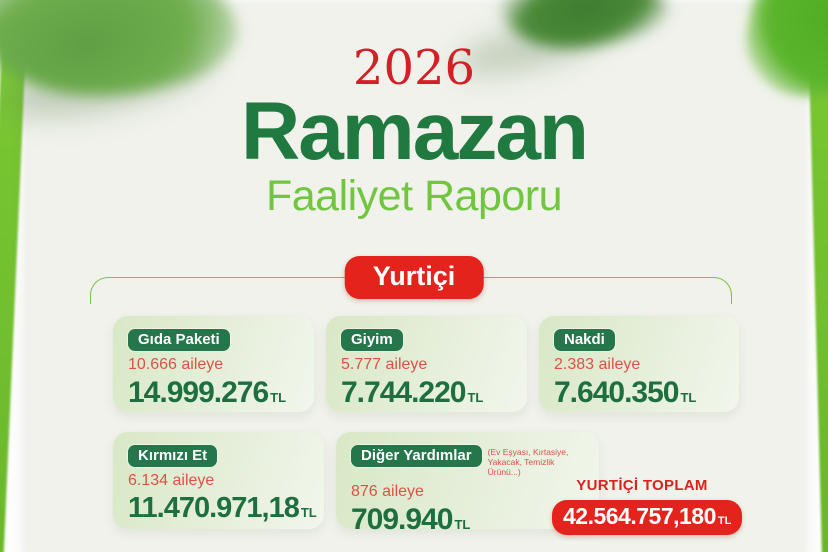 The height and width of the screenshot is (552, 828). Describe the element at coordinates (414, 196) in the screenshot. I see `page-subtitle: Faaliyet Raporu` at that location.